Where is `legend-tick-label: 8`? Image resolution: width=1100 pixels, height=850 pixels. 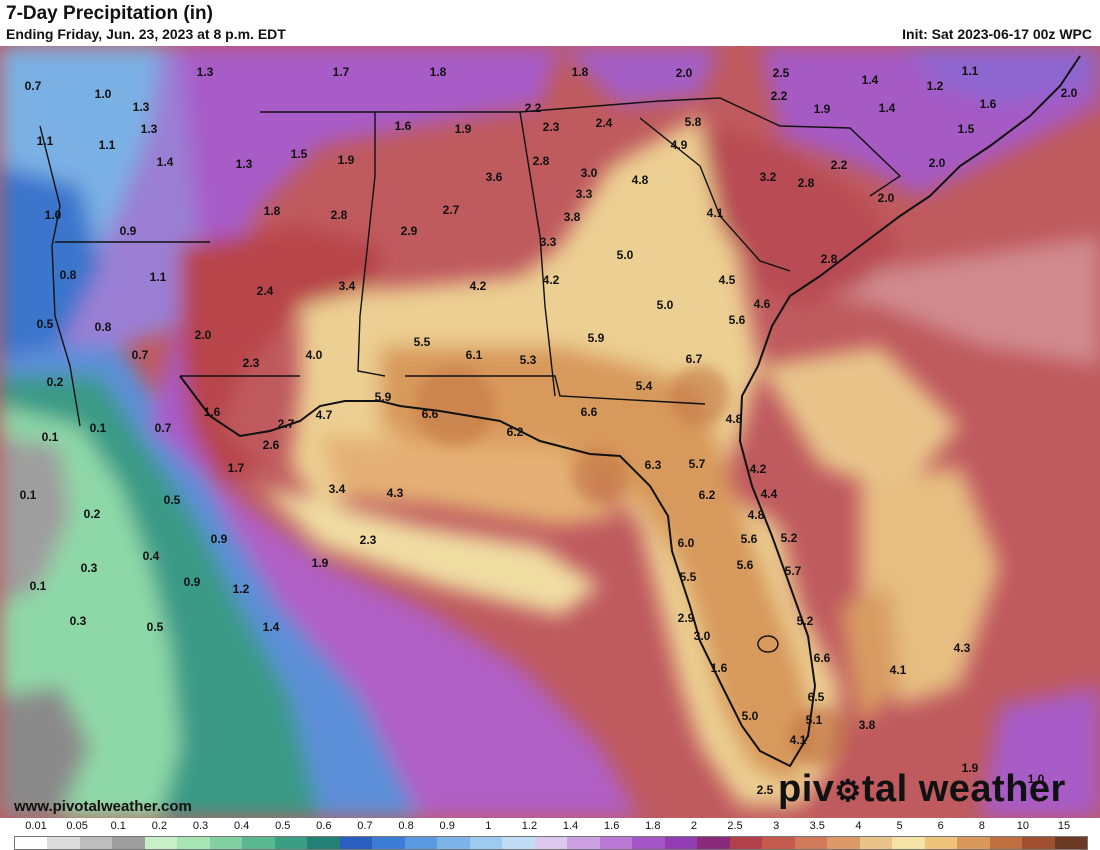
legend-tick-label: 8 is located at coordinates (981, 826).